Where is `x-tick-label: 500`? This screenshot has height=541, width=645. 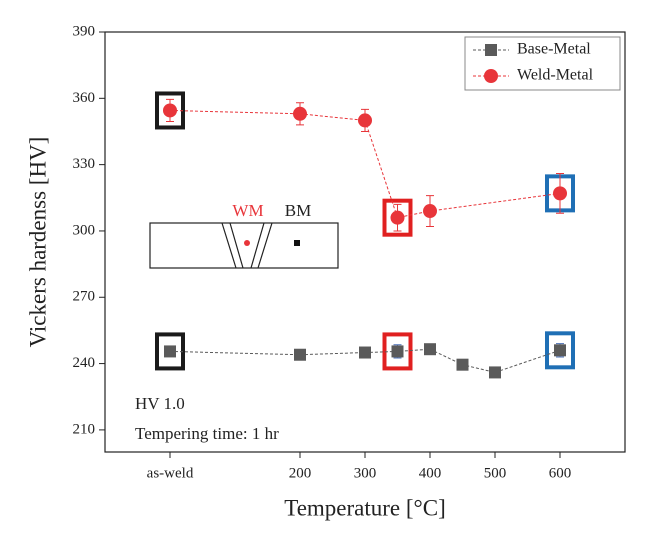 x-tick-label: 500 is located at coordinates (495, 473).